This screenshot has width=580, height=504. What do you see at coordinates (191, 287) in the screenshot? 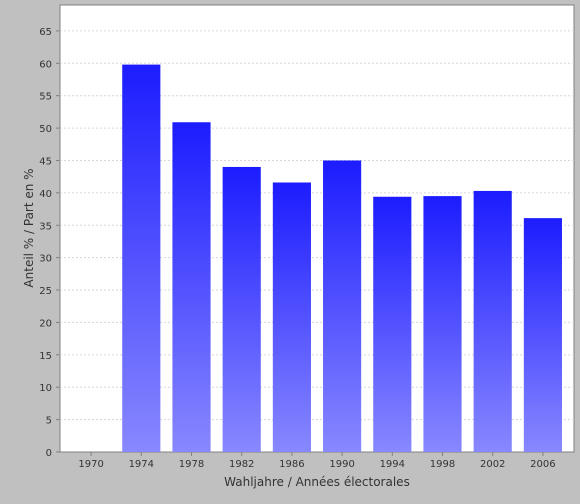
I see `bar-1978` at bounding box center [191, 287].